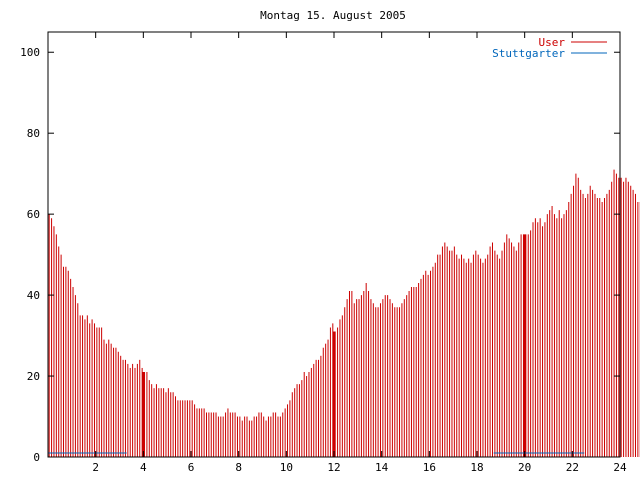  I want to click on y-tick-label: 40, so click(33, 295).